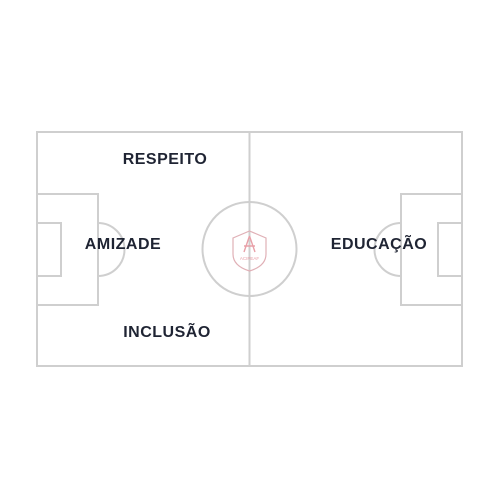 The image size is (500, 500). Describe the element at coordinates (167, 332) in the screenshot. I see `label-inclusao: INCLUSÃO` at that location.